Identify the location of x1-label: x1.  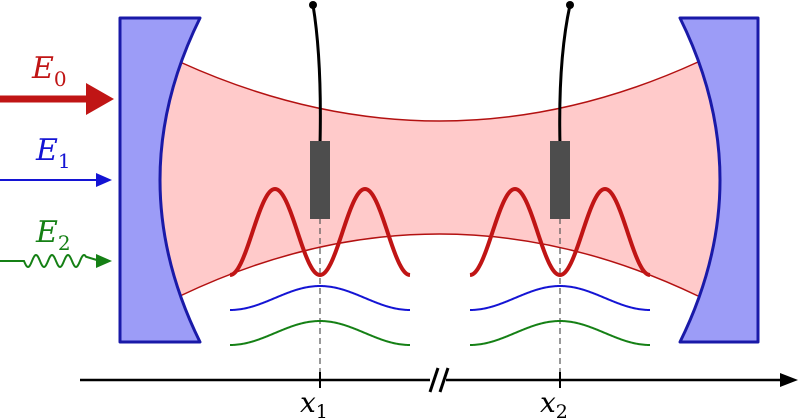
(314, 402).